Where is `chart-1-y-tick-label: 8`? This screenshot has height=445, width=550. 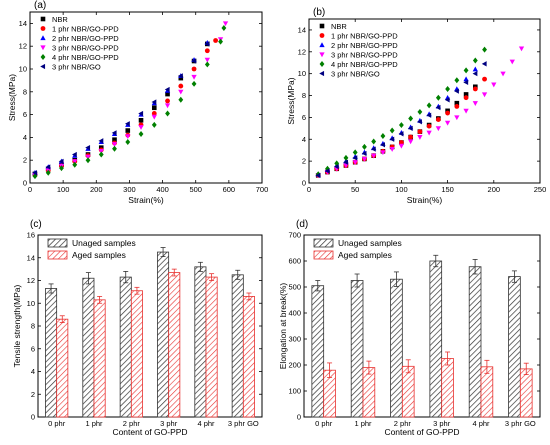
chart-1-y-tick-label: 8 is located at coordinates (304, 95).